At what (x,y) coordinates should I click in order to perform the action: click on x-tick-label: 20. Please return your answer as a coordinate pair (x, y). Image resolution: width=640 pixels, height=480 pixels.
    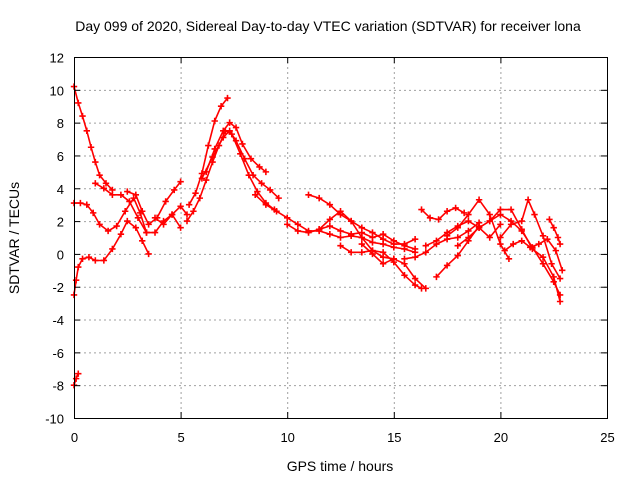
    Looking at the image, I should click on (501, 437).